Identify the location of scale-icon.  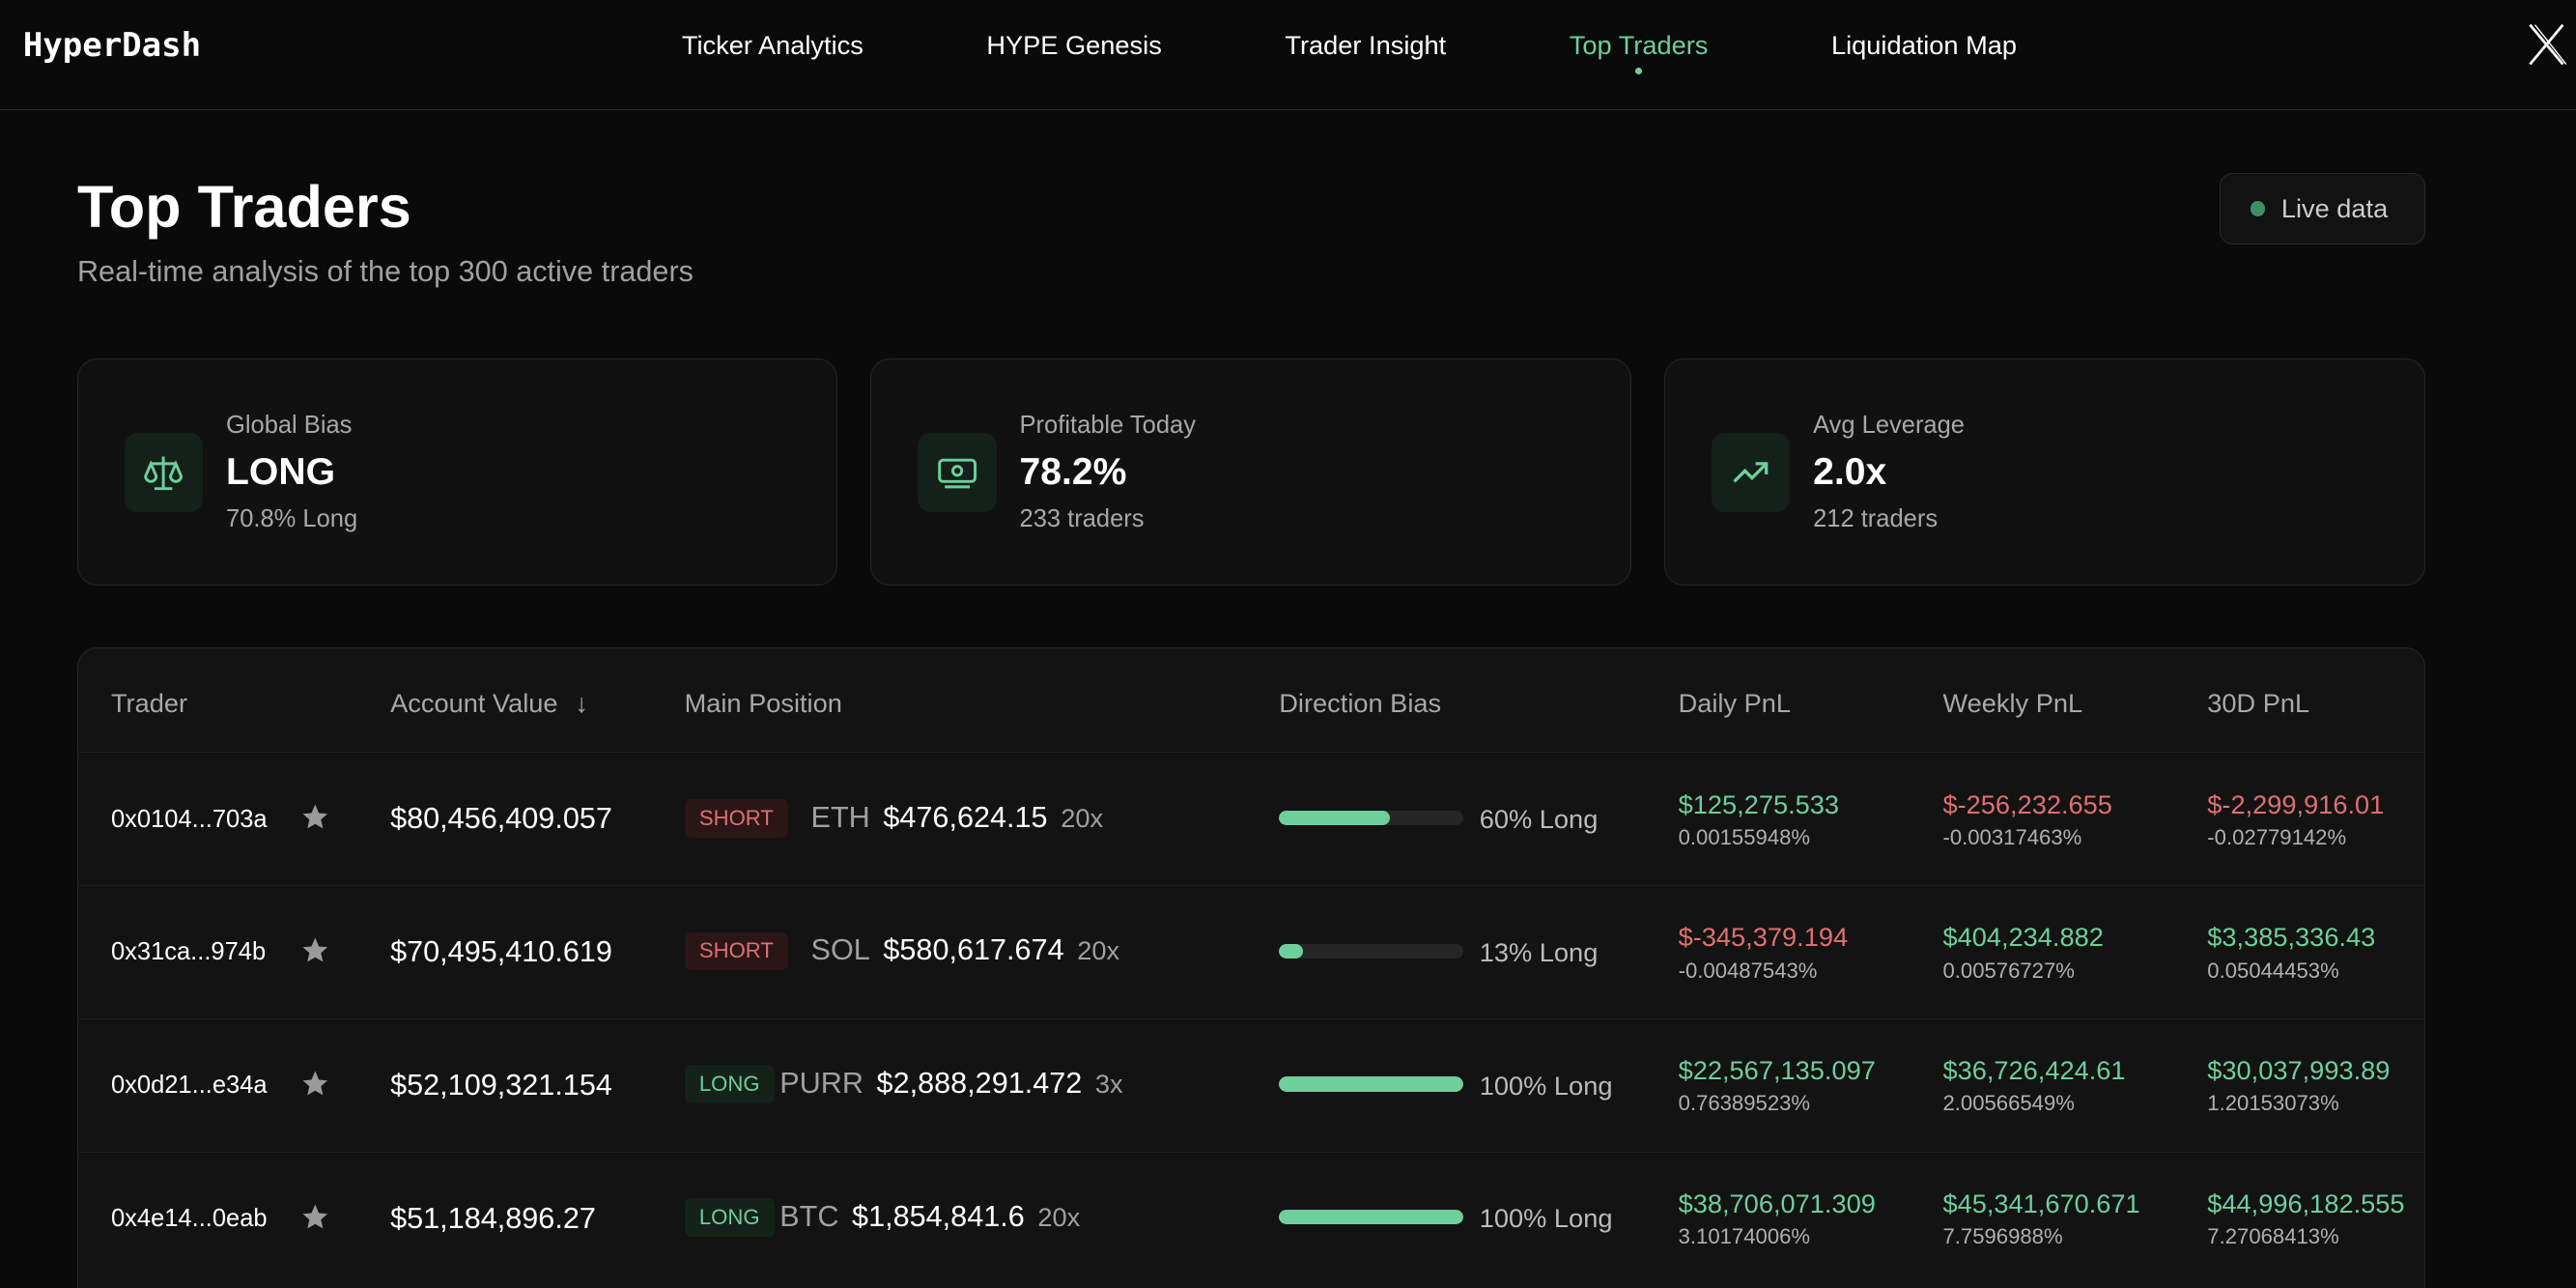
(164, 473).